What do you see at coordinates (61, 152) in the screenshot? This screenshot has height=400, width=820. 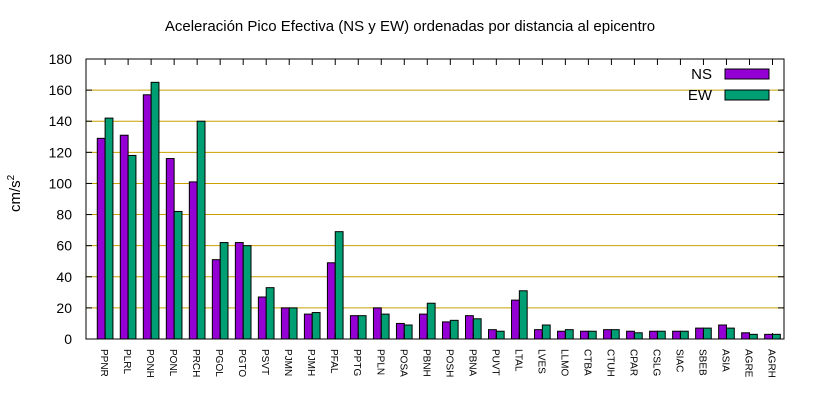 I see `y-tick-label: 120` at bounding box center [61, 152].